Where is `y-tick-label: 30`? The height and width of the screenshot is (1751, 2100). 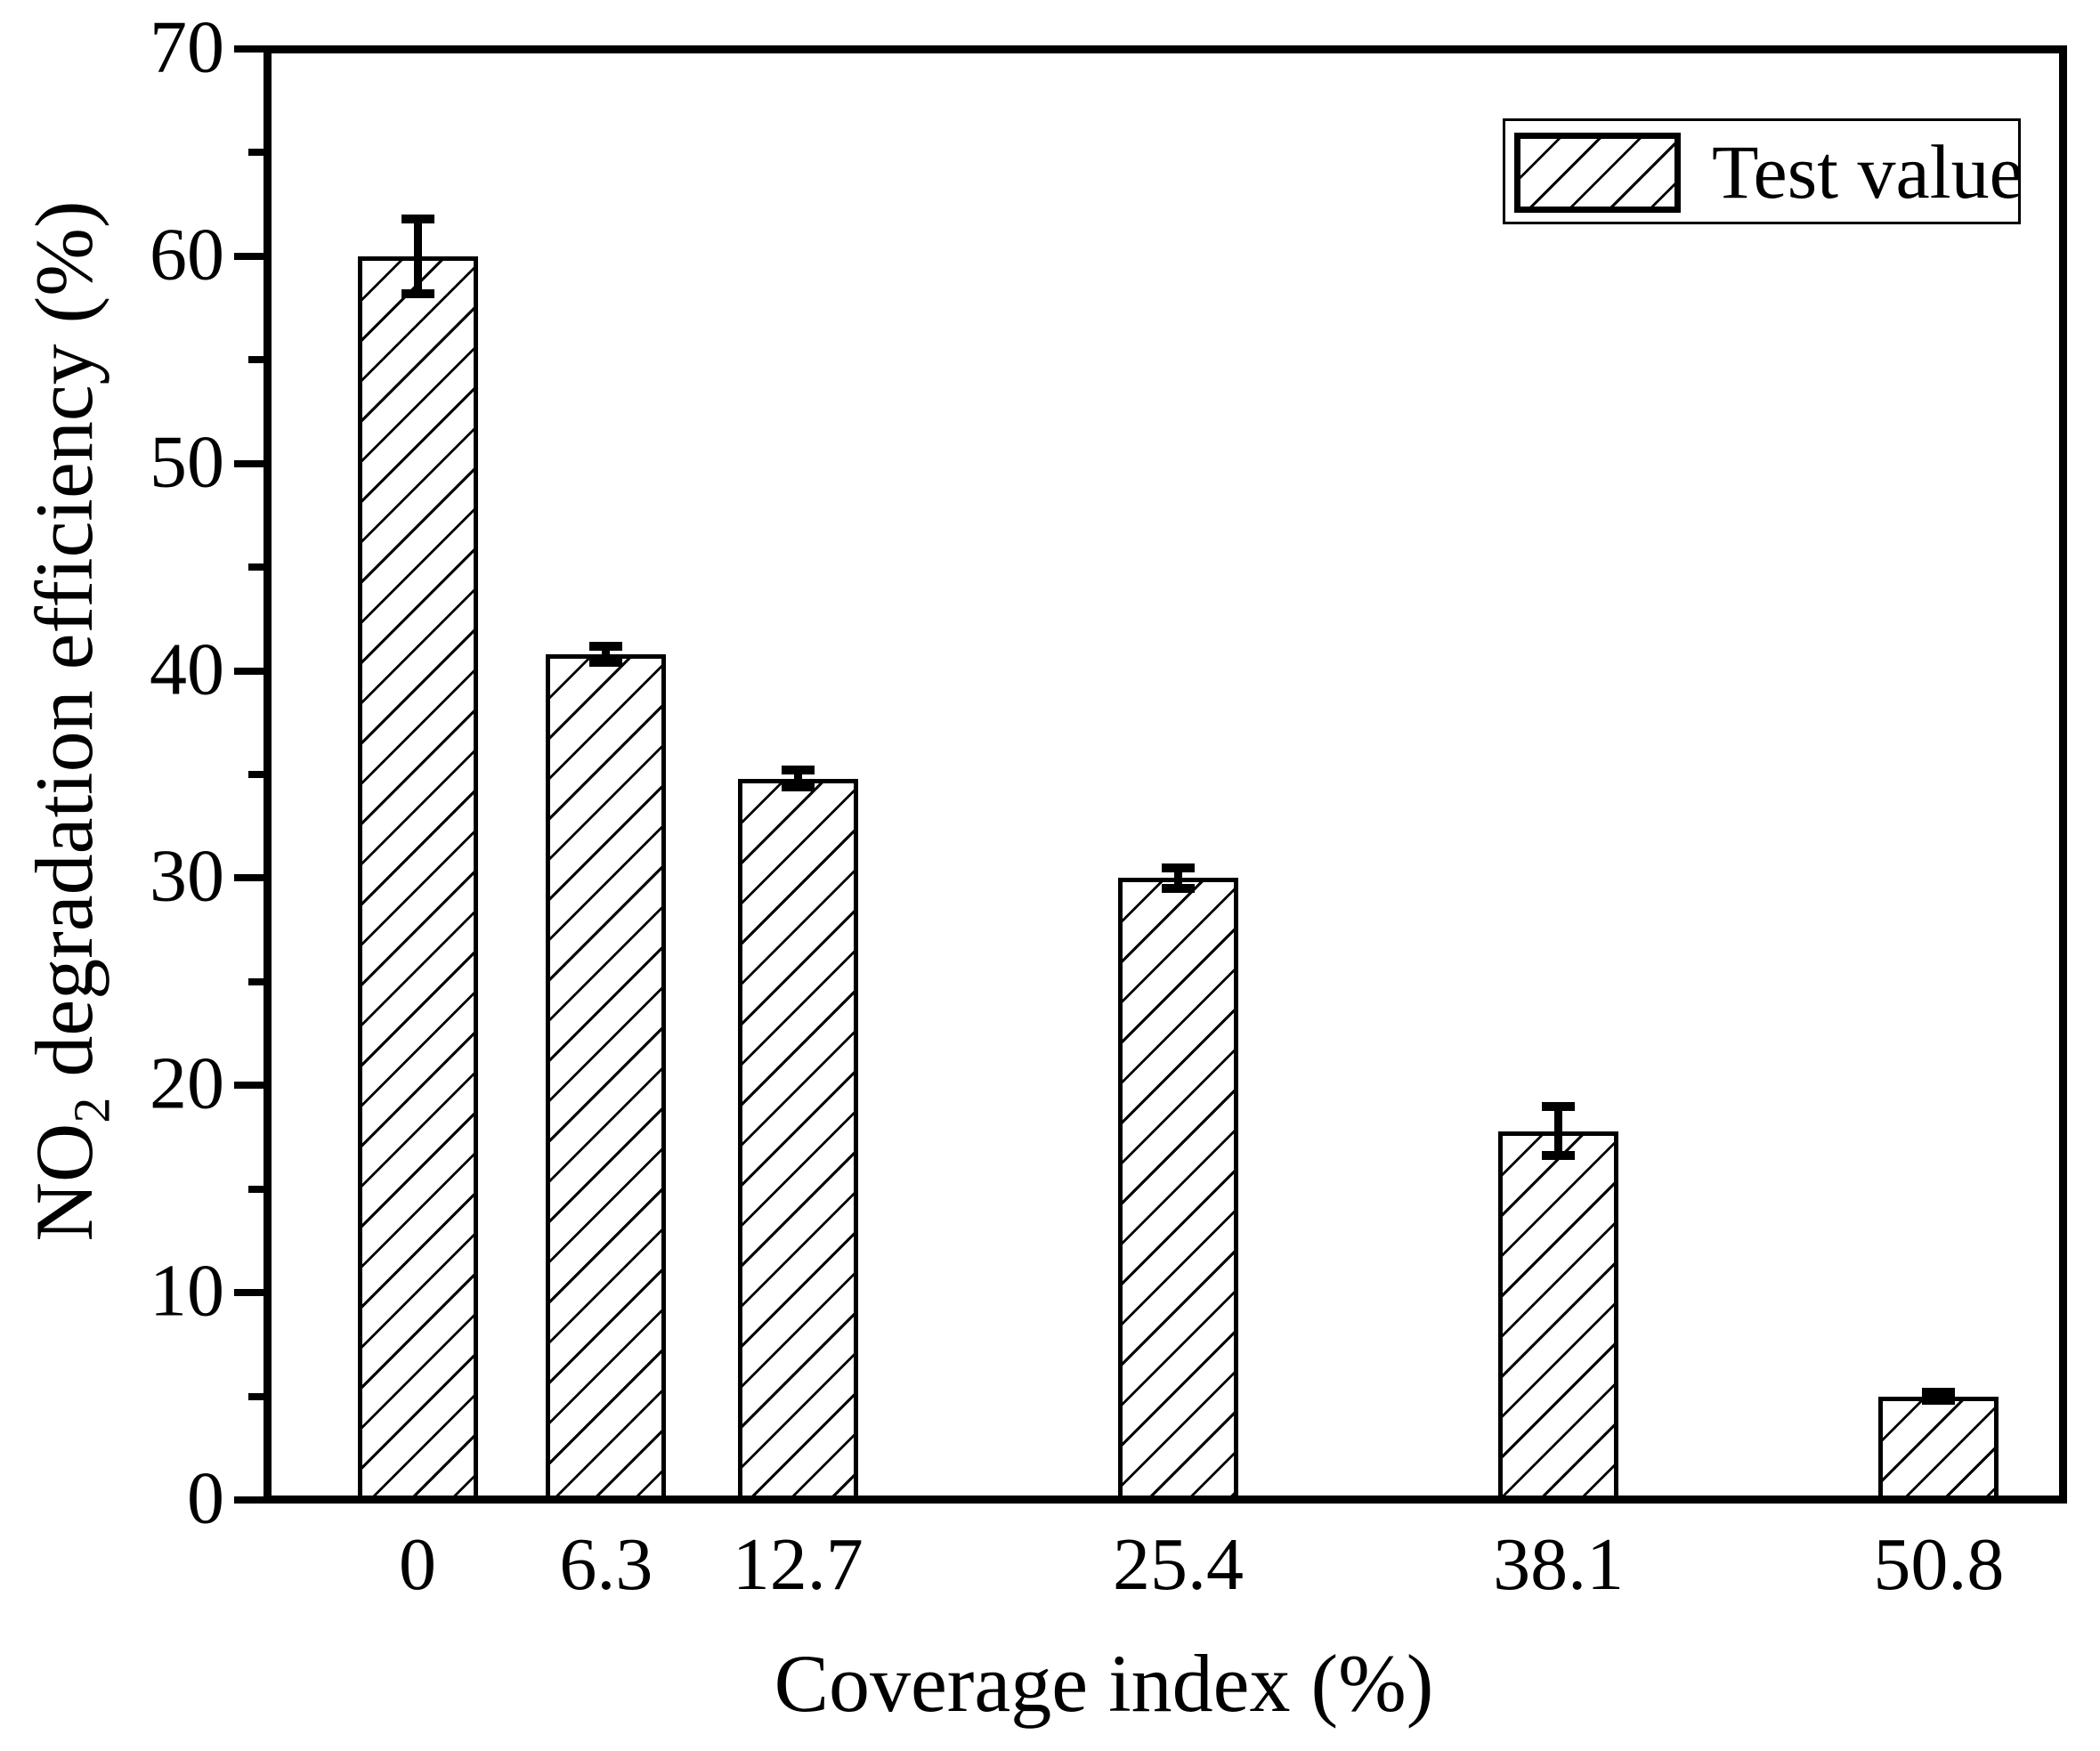
y-tick-label: 30 is located at coordinates (187, 876).